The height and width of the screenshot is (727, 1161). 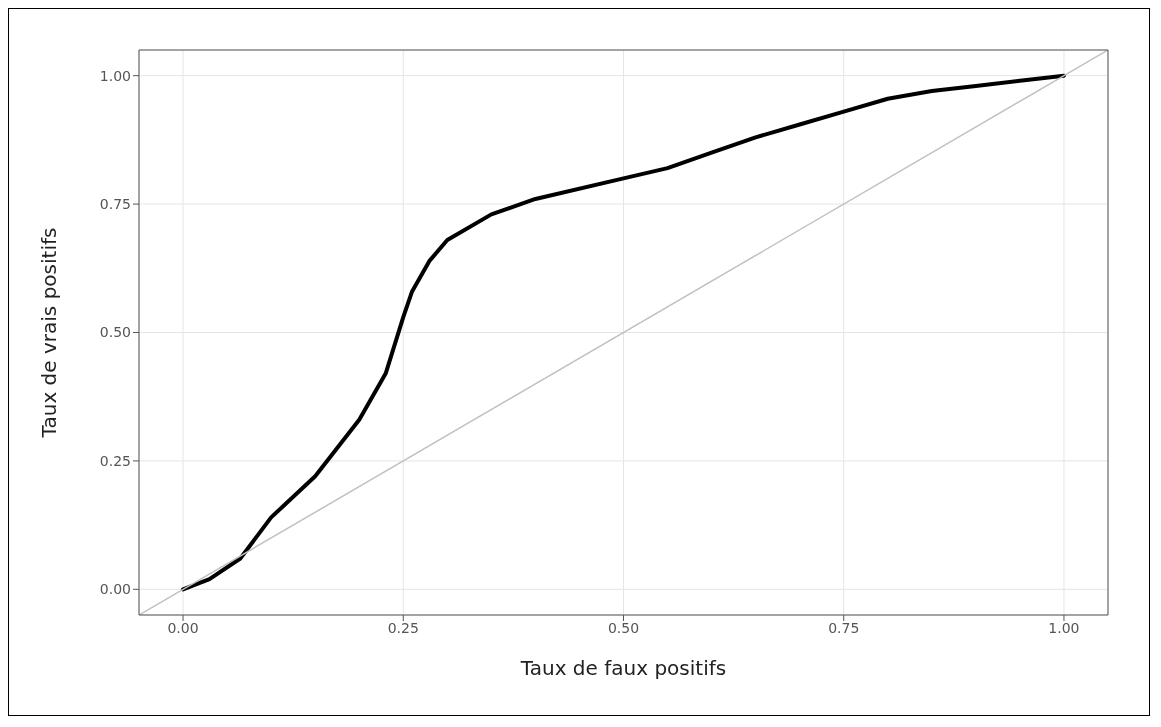 I want to click on y-tick-label: 0.50, so click(x=115, y=332).